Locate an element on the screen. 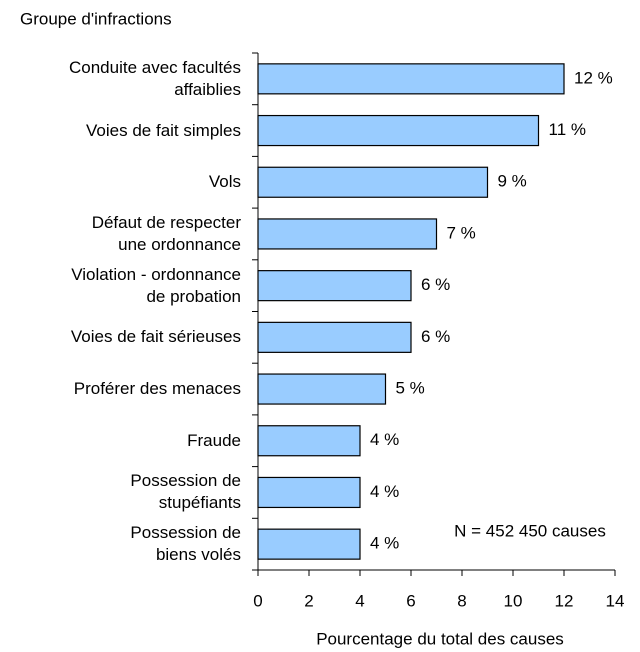 Image resolution: width=640 pixels, height=652 pixels. value-label: 7 % is located at coordinates (461, 232).